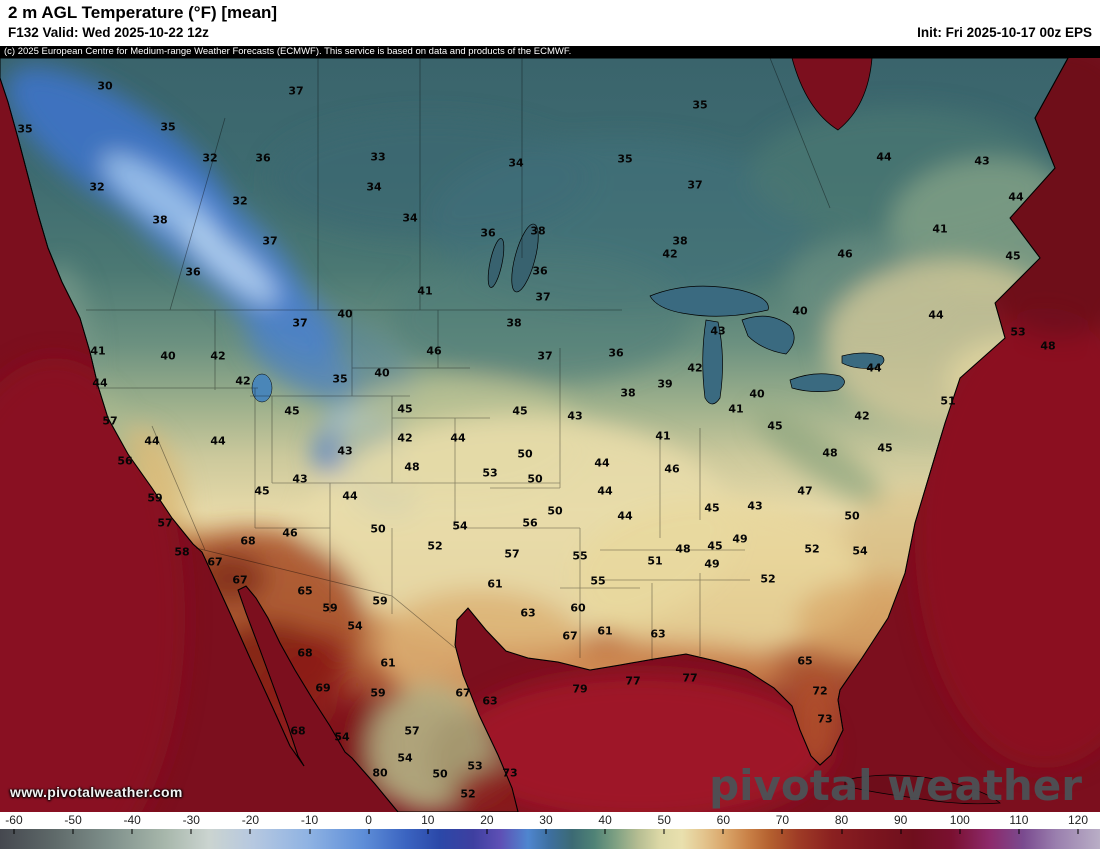 Image resolution: width=1100 pixels, height=850 pixels. Describe the element at coordinates (820, 691) in the screenshot. I see `temp-value: 72` at that location.